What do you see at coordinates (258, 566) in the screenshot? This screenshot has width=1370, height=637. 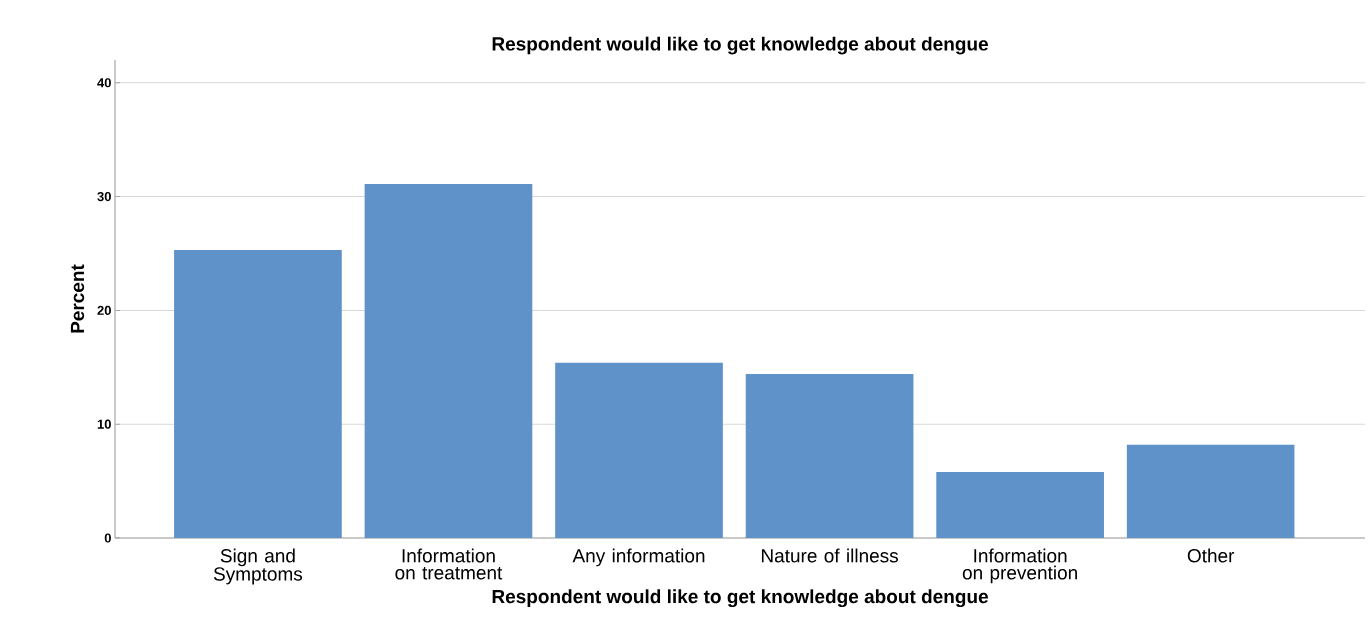 I see `x-tick-label: Sign and Symptoms` at bounding box center [258, 566].